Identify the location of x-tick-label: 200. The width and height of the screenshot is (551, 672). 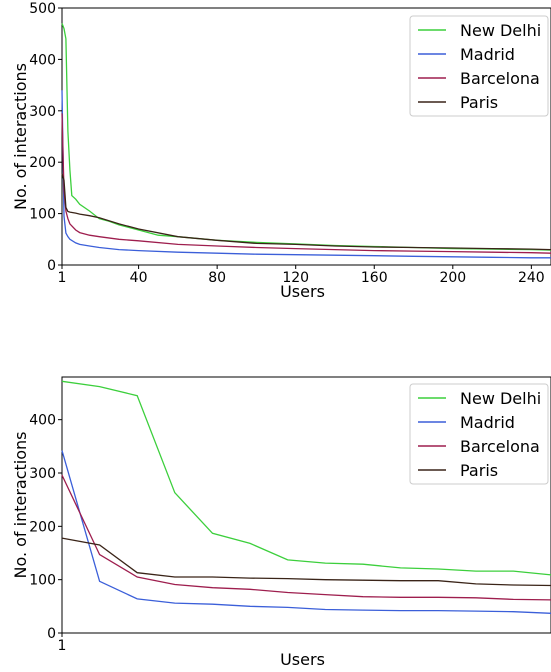
(452, 278).